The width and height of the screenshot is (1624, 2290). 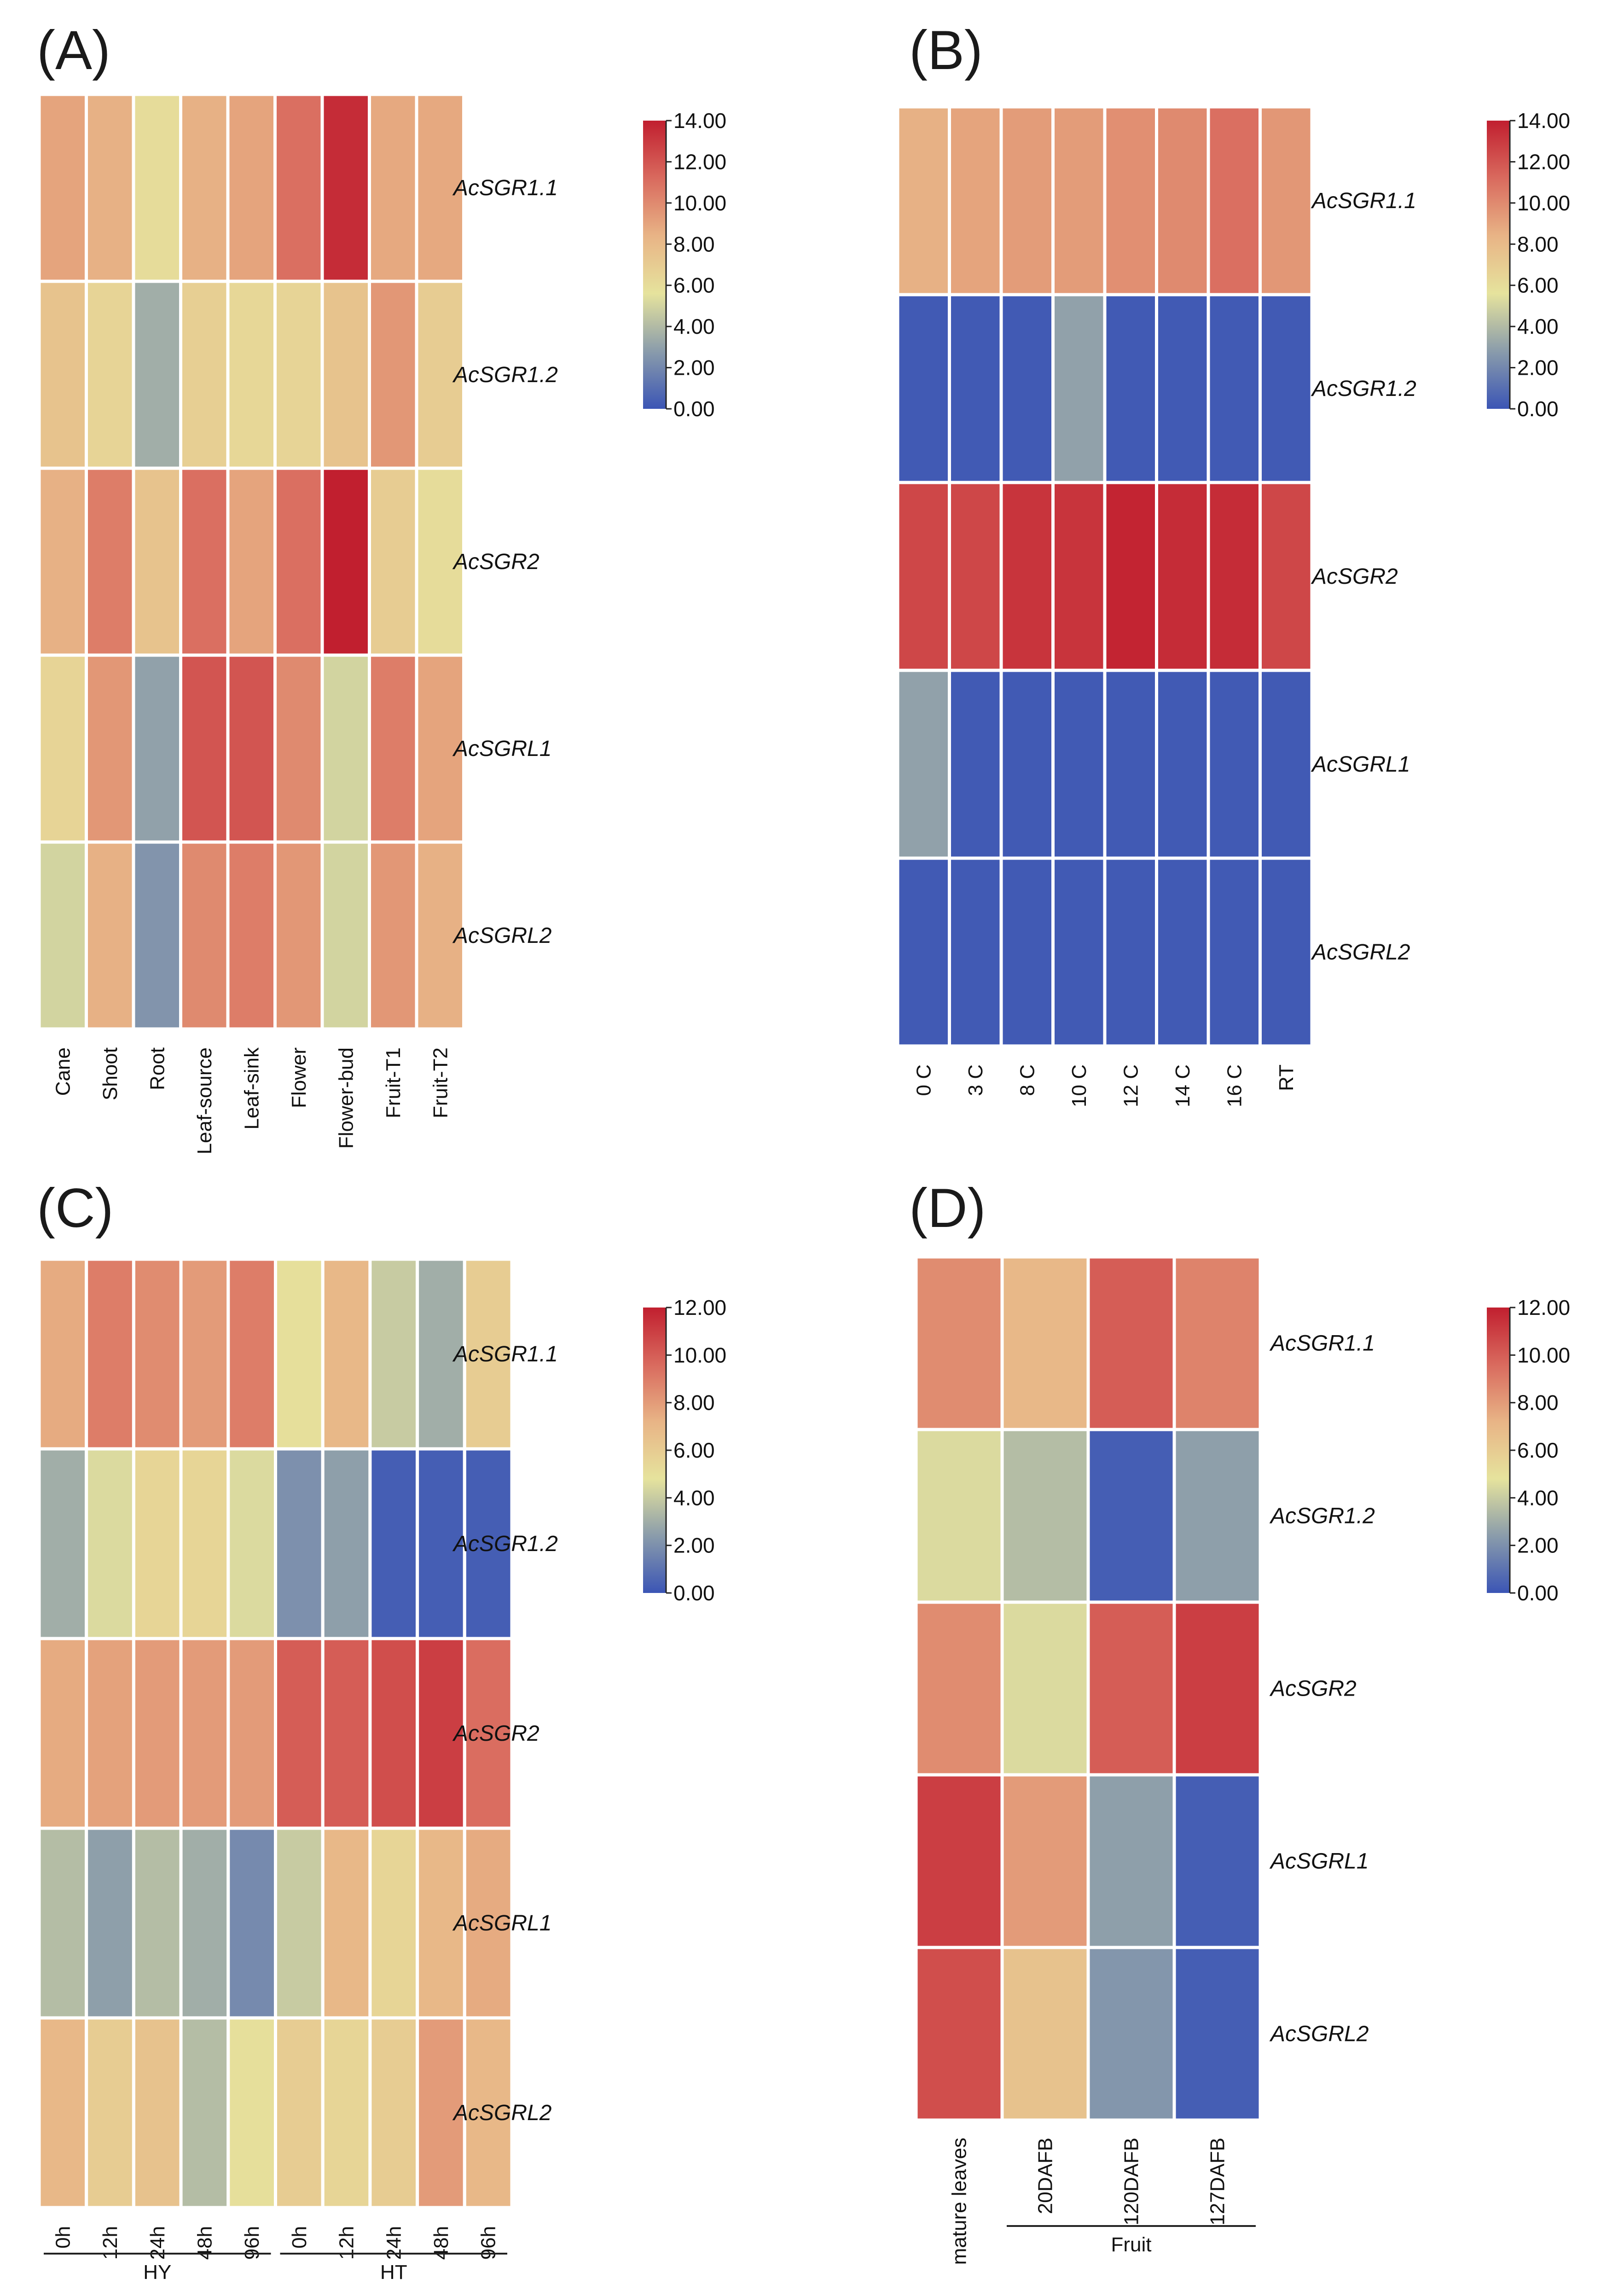 I want to click on group-label: HY, so click(x=157, y=2273).